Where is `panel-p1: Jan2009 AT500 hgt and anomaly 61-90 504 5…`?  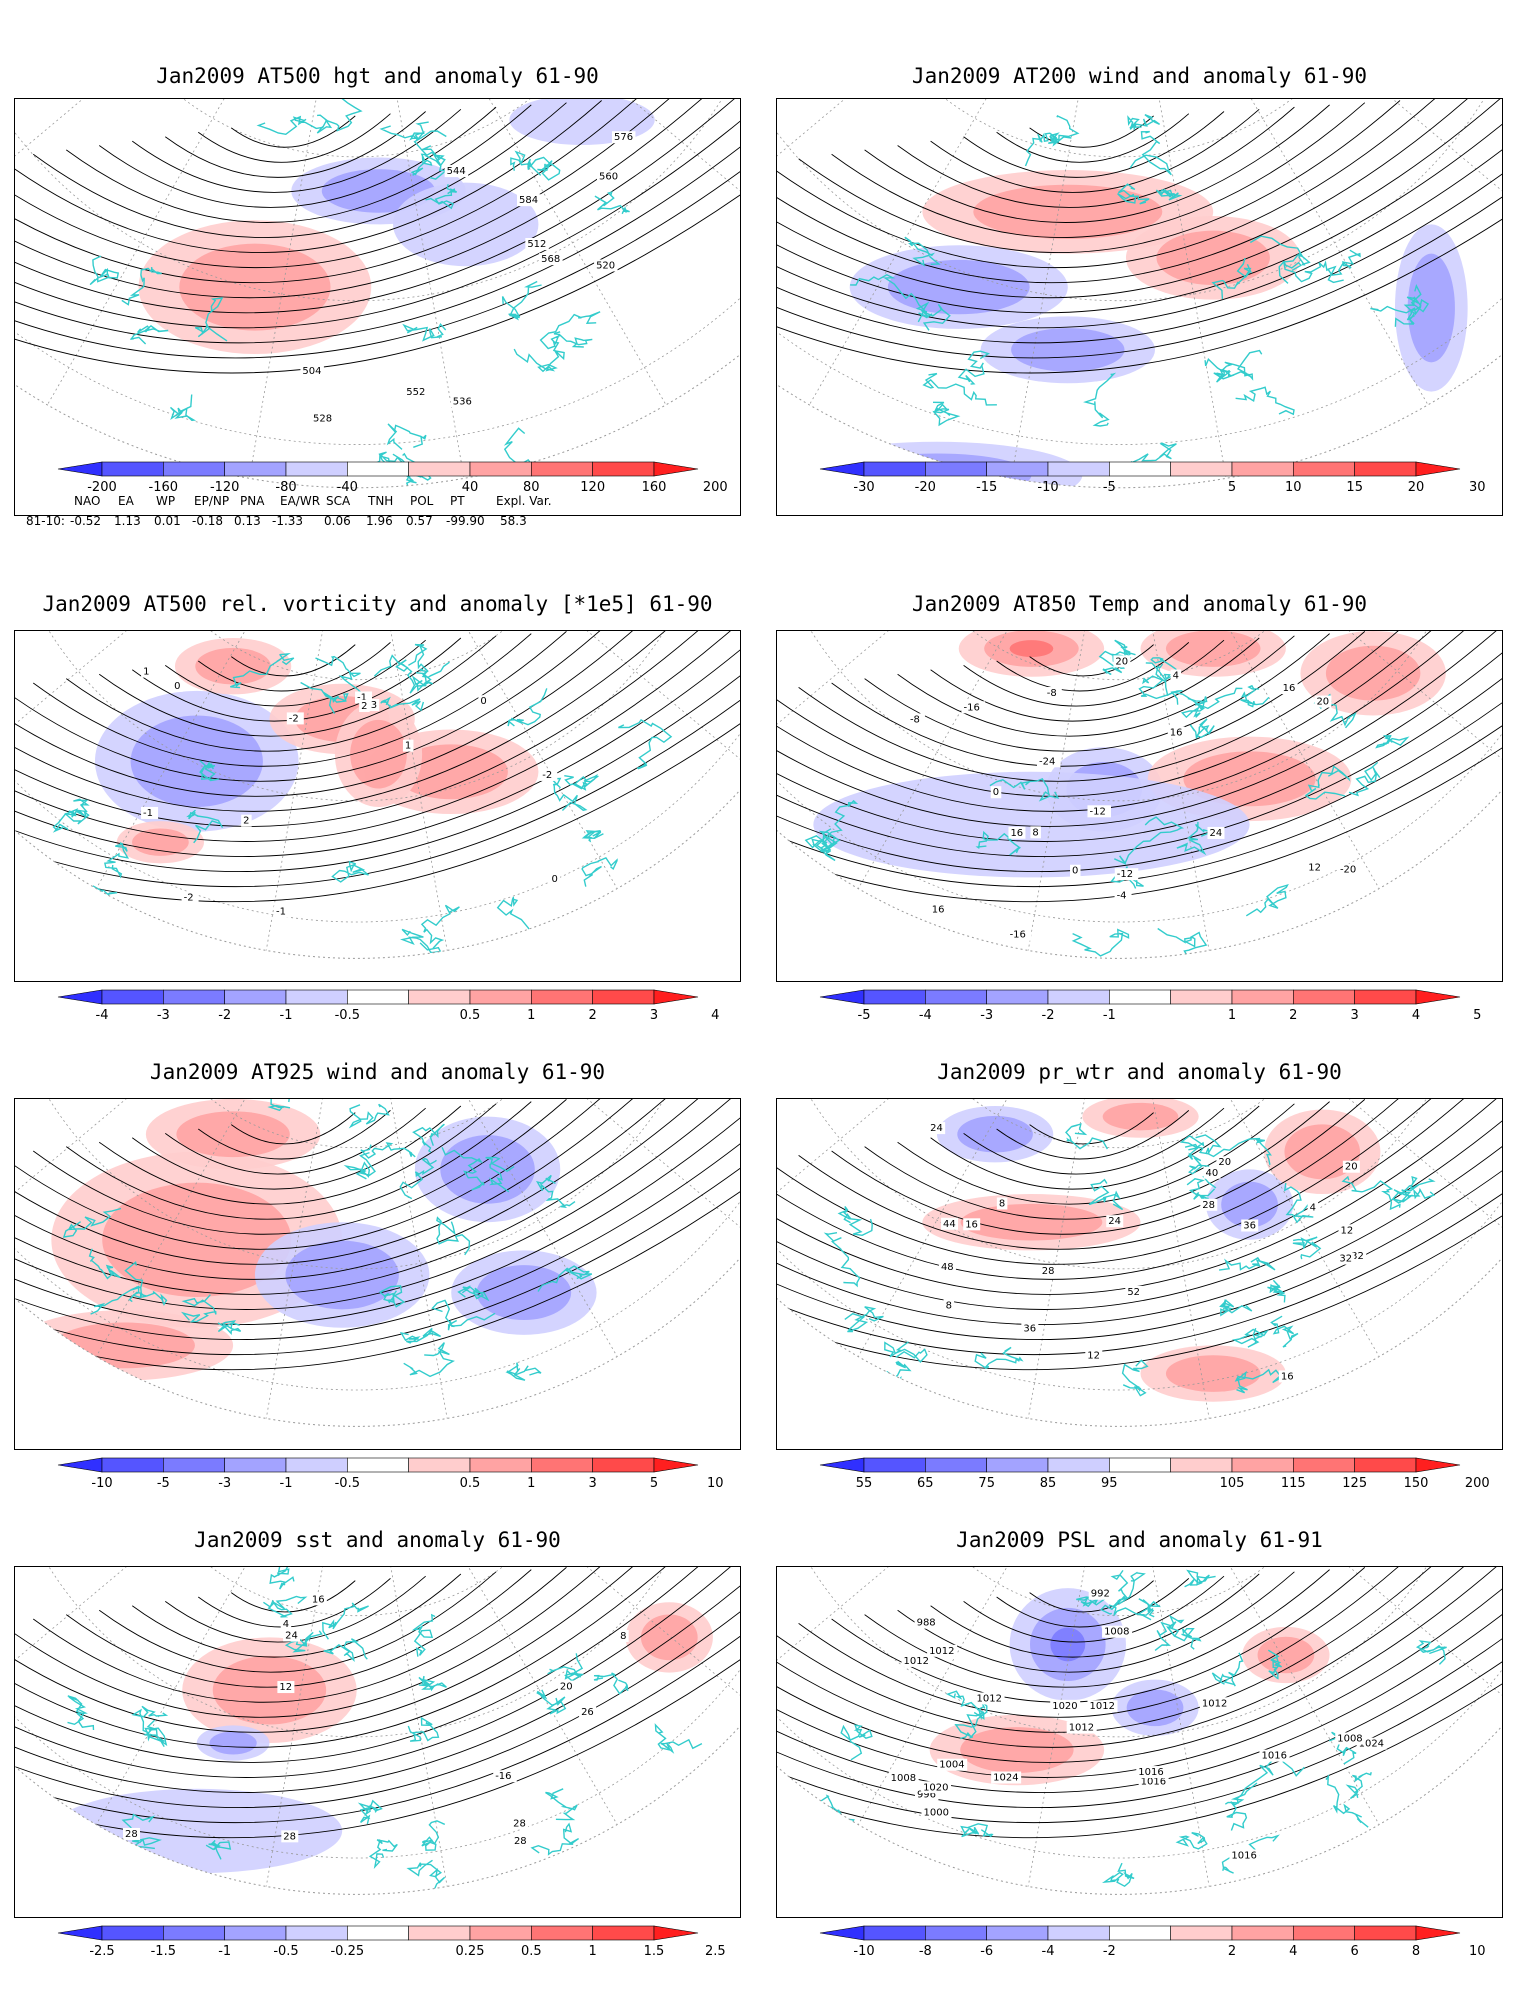
panel-p1: Jan2009 AT500 hgt and anomaly 61-90 504 5… is located at coordinates (377, 290).